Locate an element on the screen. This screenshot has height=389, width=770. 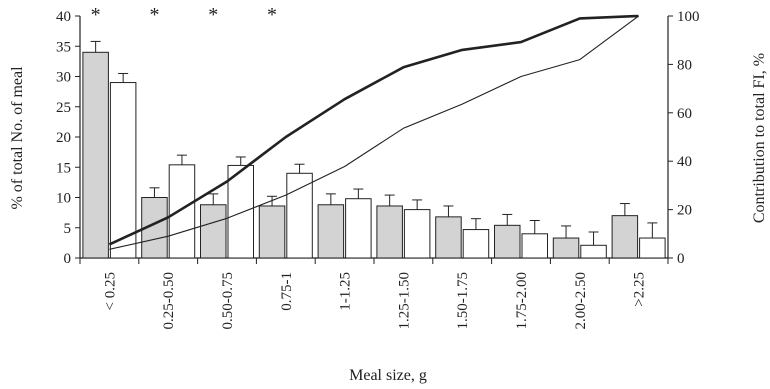
y-tick-label-right: 60 is located at coordinates (684, 114).